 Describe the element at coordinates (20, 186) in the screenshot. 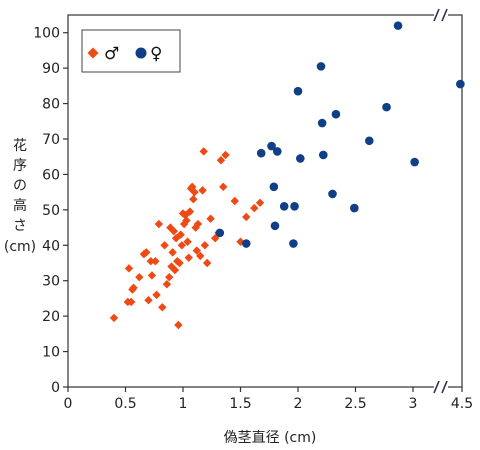

I see `y-axis-label-part: の` at that location.